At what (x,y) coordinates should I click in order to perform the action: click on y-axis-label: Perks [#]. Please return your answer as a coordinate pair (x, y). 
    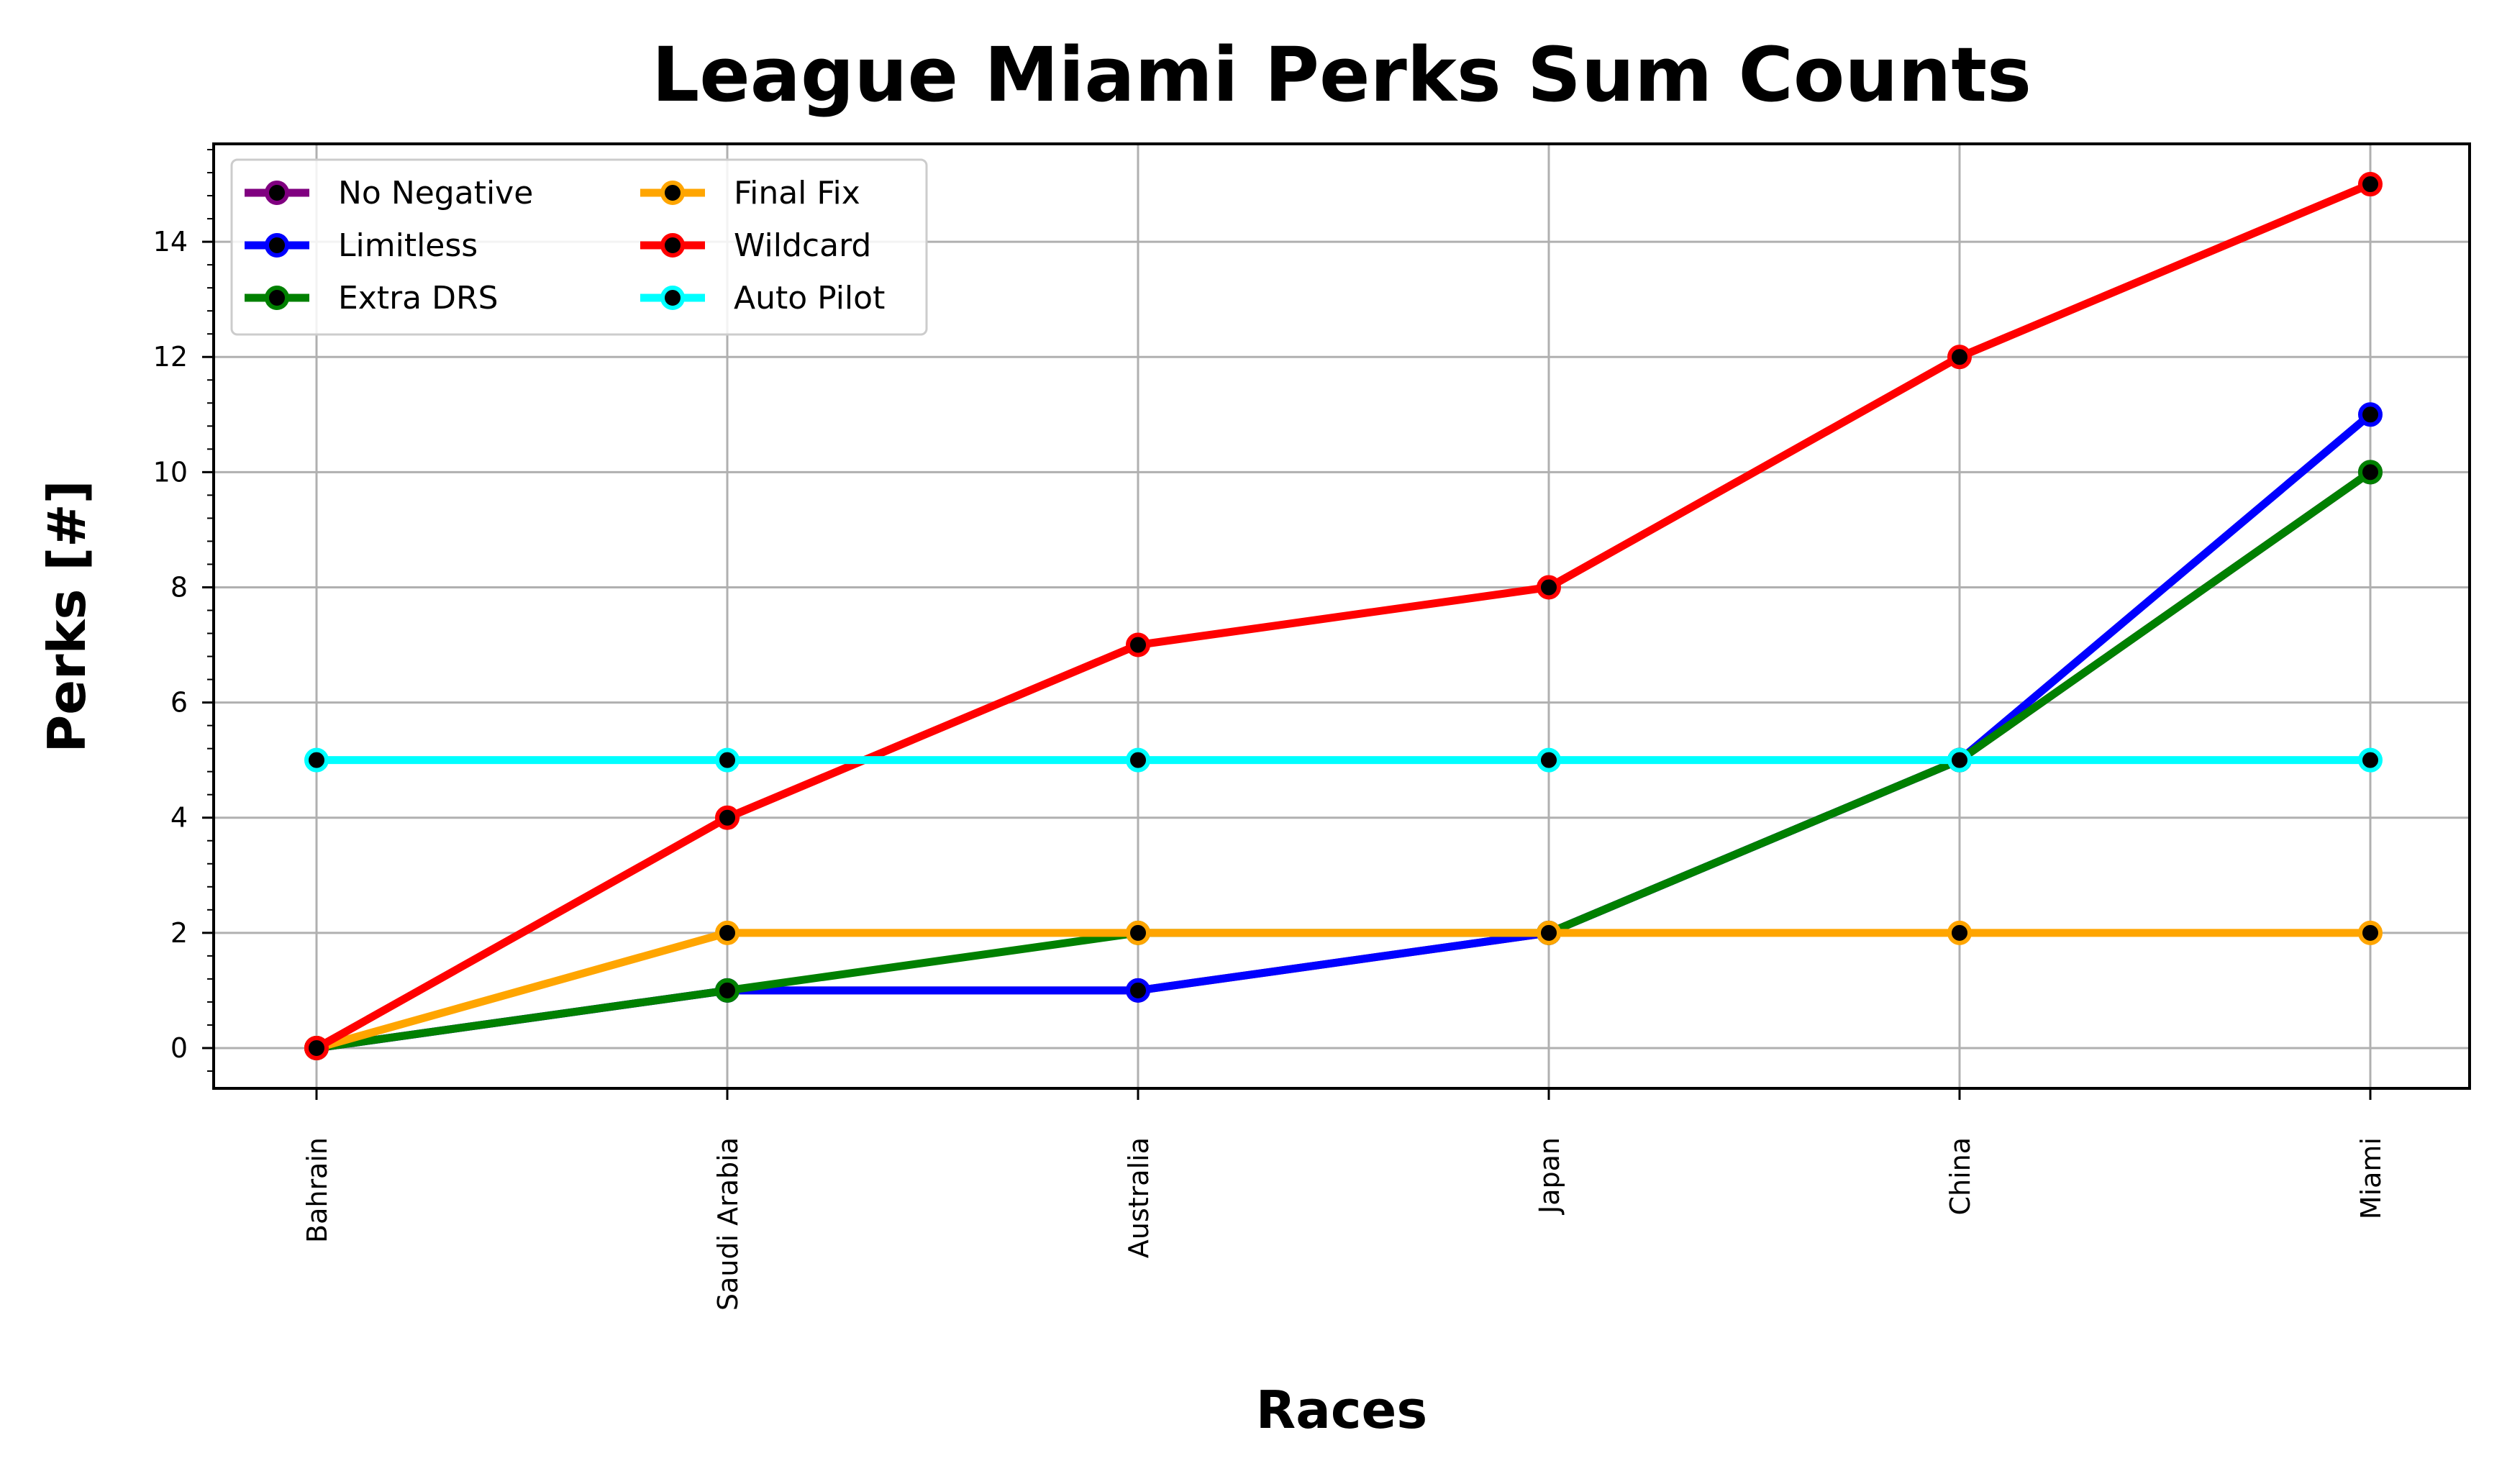
    Looking at the image, I should click on (67, 616).